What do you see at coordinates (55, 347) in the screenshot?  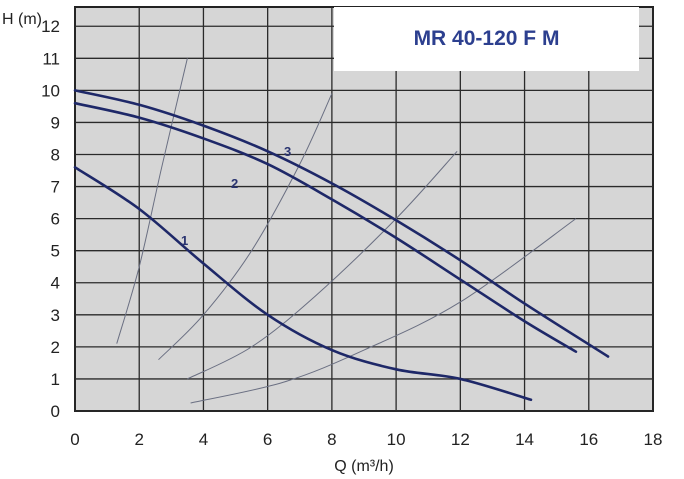 I see `y-tick-label: 2` at bounding box center [55, 347].